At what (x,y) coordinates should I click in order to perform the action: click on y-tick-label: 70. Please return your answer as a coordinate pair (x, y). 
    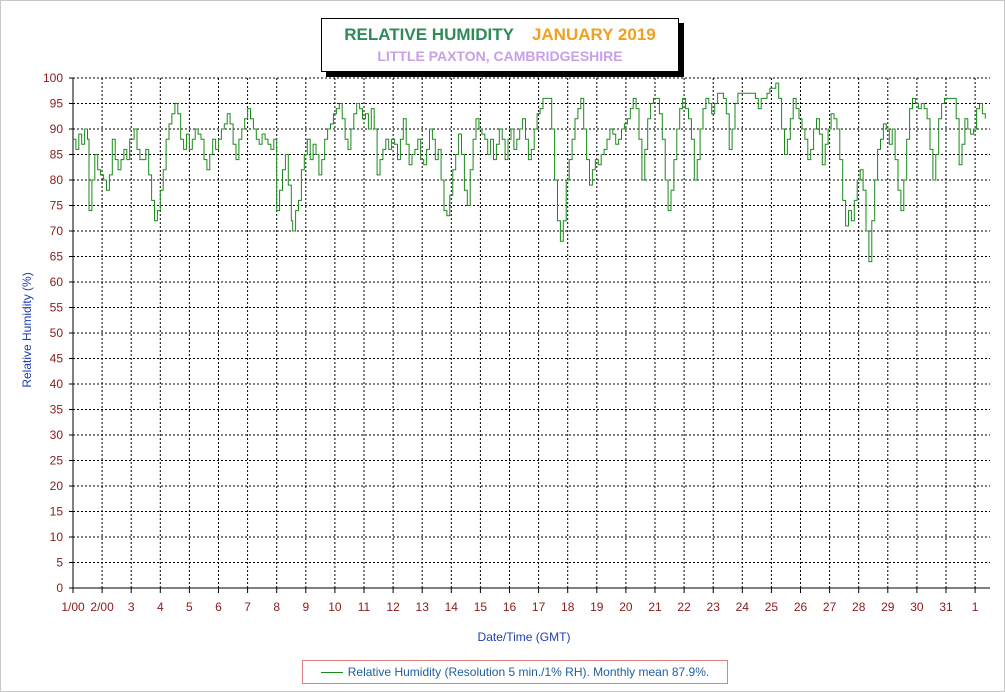
    Looking at the image, I should click on (57, 231).